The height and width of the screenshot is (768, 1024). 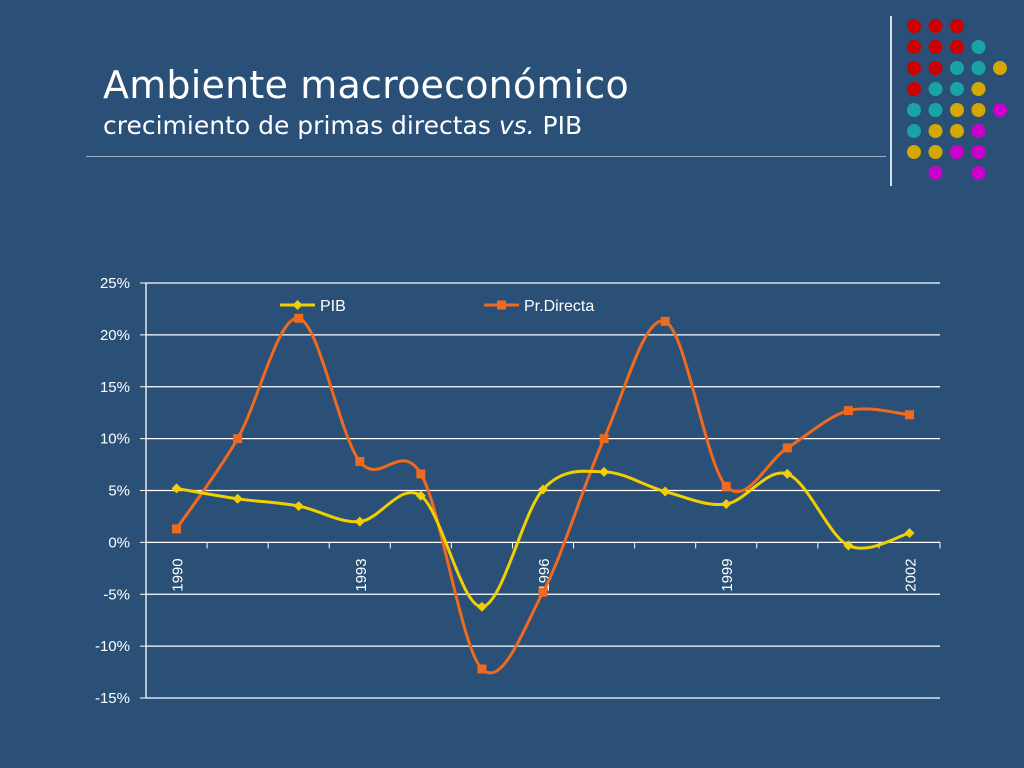 What do you see at coordinates (301, 125) in the screenshot?
I see `slide-subtitle-text: crecimiento de primas directas` at bounding box center [301, 125].